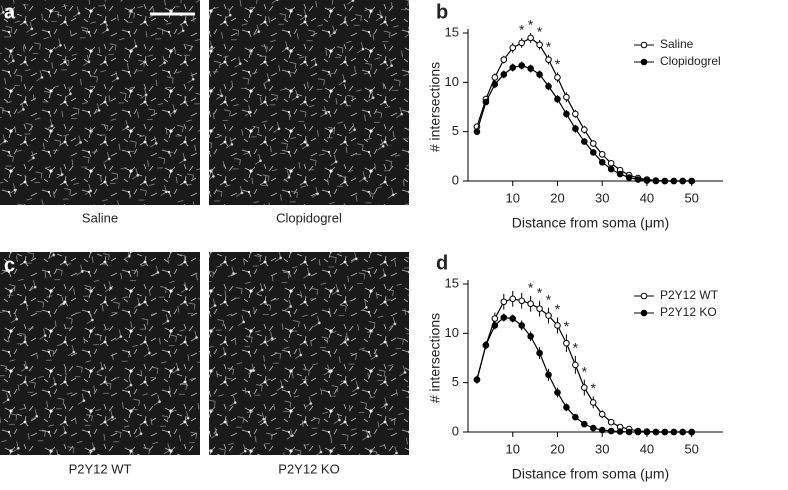 The image size is (788, 490). What do you see at coordinates (689, 295) in the screenshot?
I see `legend-label: P2Y12 WT` at bounding box center [689, 295].